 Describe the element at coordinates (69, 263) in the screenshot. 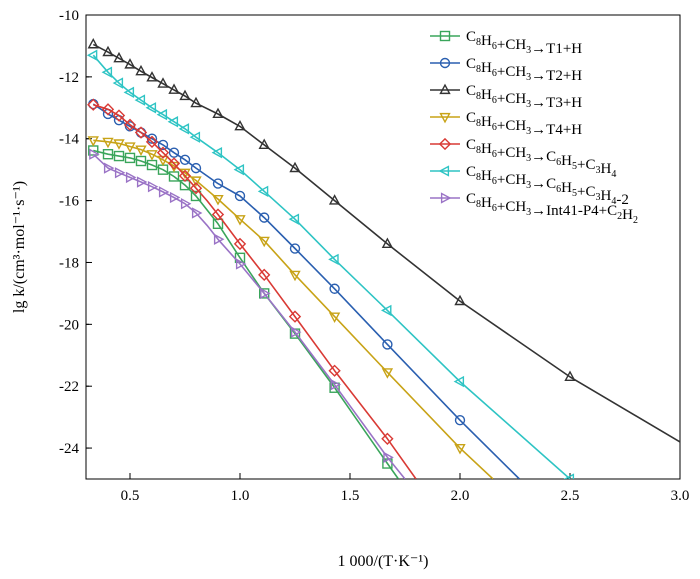

I see `y-tick-label: -18` at that location.